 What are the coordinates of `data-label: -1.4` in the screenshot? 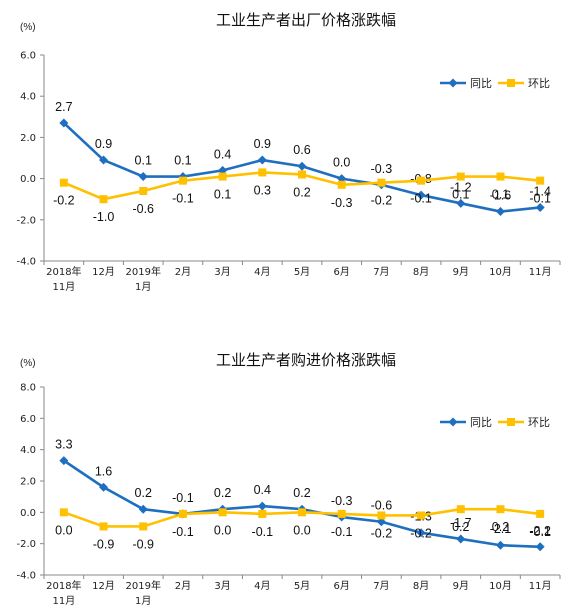 It's located at (540, 191).